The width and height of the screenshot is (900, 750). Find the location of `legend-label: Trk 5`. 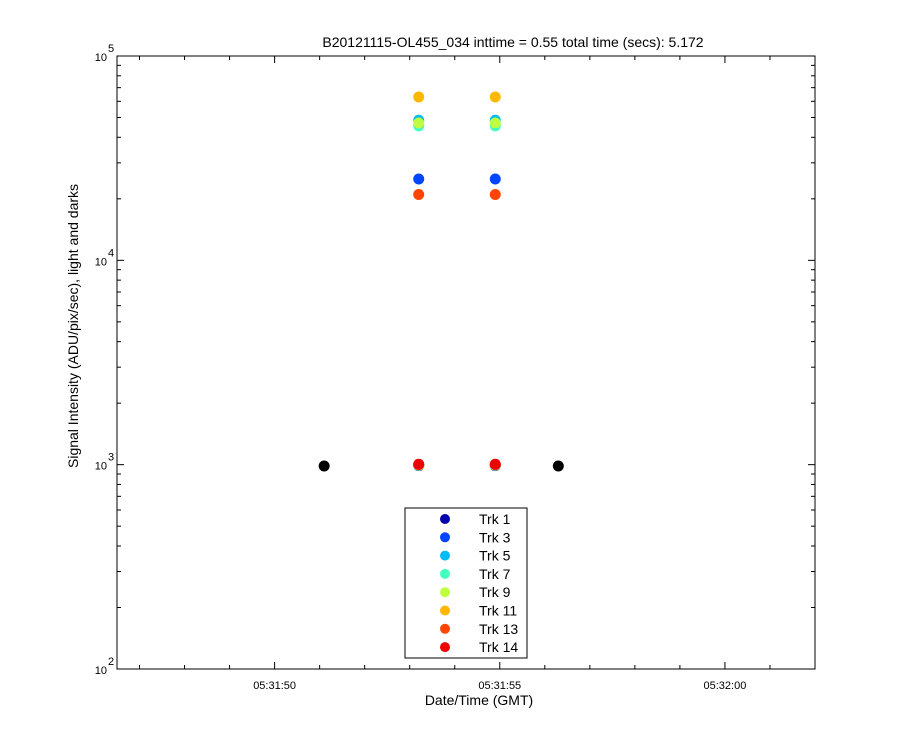

legend-label: Trk 5 is located at coordinates (495, 556).